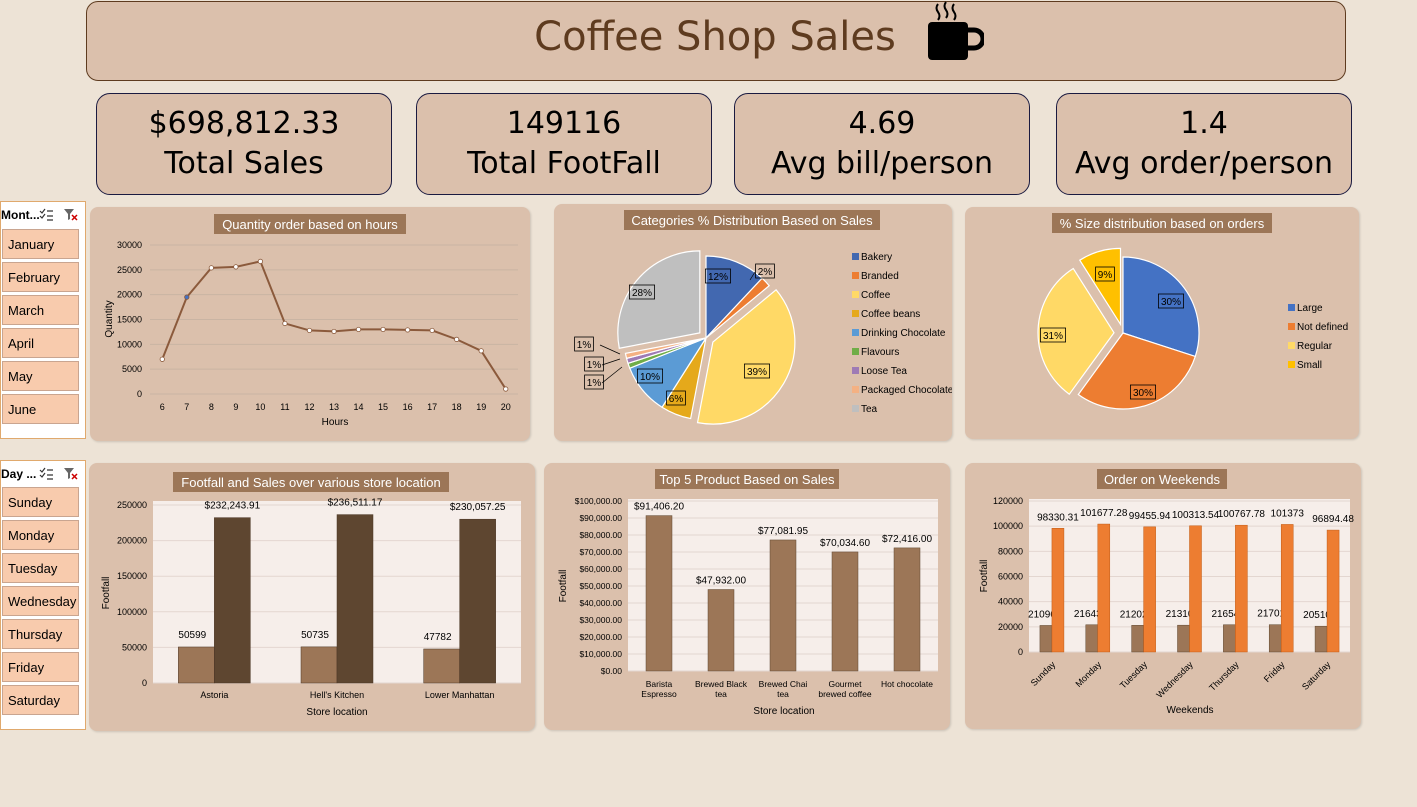  What do you see at coordinates (564, 123) in the screenshot?
I see `kpi-value: 149116` at bounding box center [564, 123].